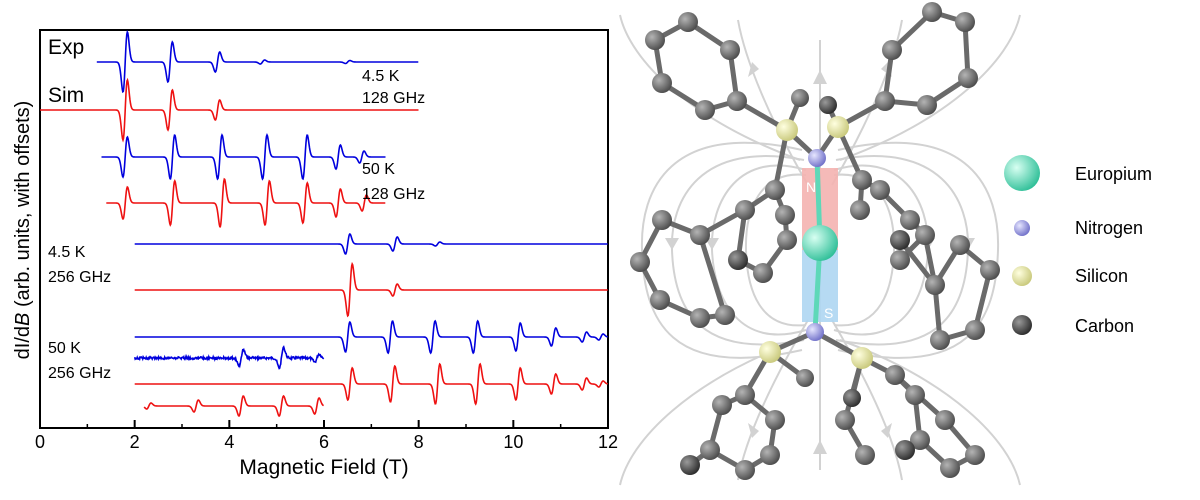  Describe the element at coordinates (1073, 325) in the screenshot. I see `legend-item-carbon: Carbon` at that location.